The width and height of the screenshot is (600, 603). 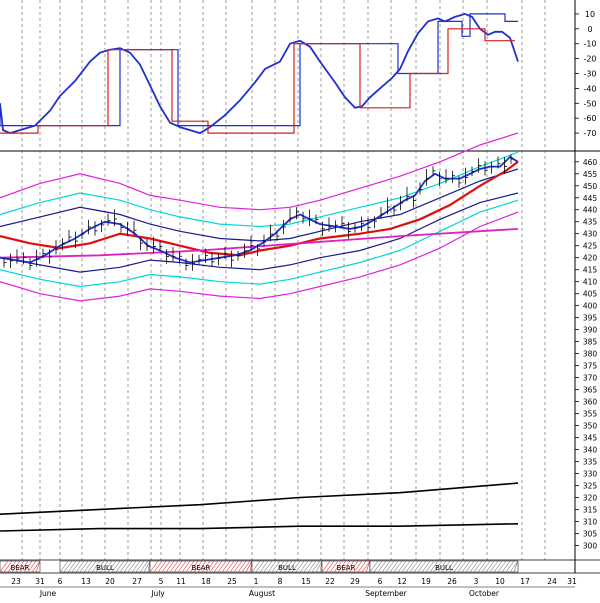 I want to click on price-tick-label-13: 395, so click(x=590, y=318).